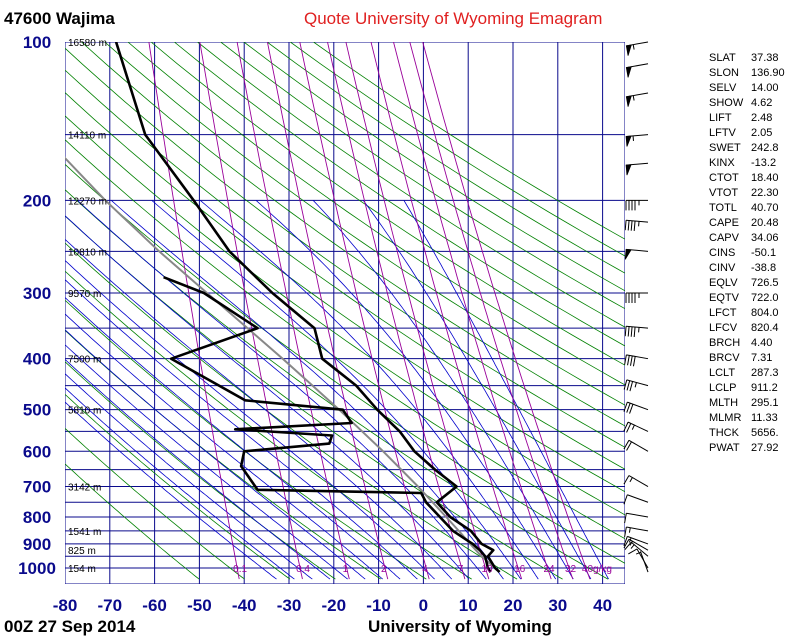 The height and width of the screenshot is (640, 800). What do you see at coordinates (37, 293) in the screenshot?
I see `pressure-tick-label: 300` at bounding box center [37, 293].